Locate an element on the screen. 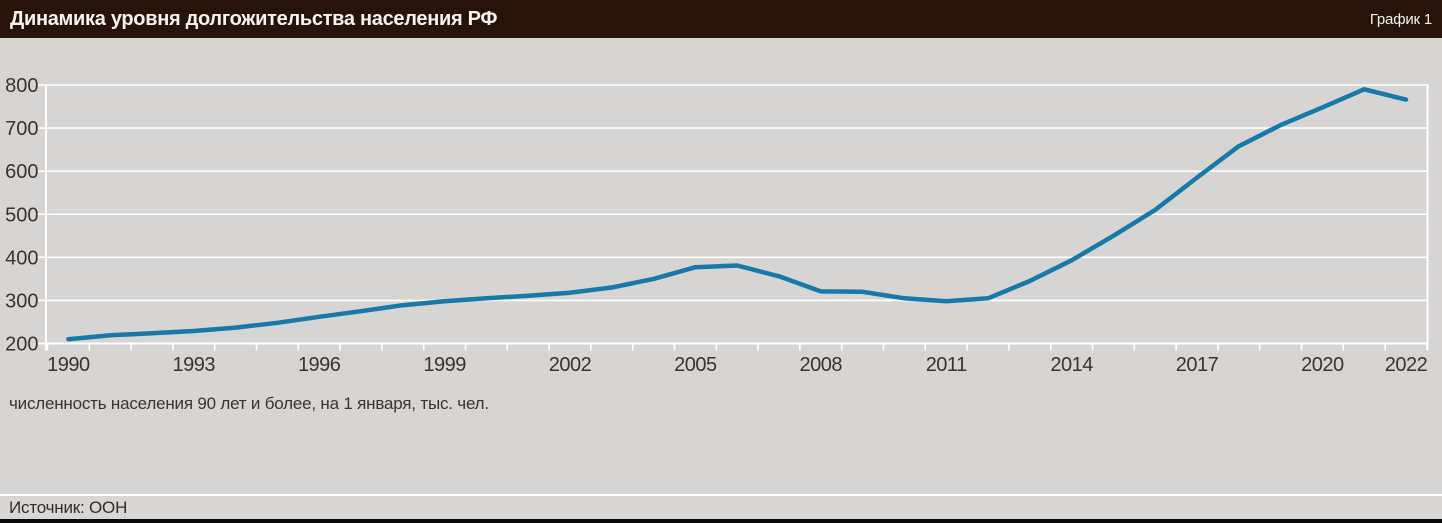 This screenshot has width=1442, height=523. x-tick-label: 1993 is located at coordinates (194, 365).